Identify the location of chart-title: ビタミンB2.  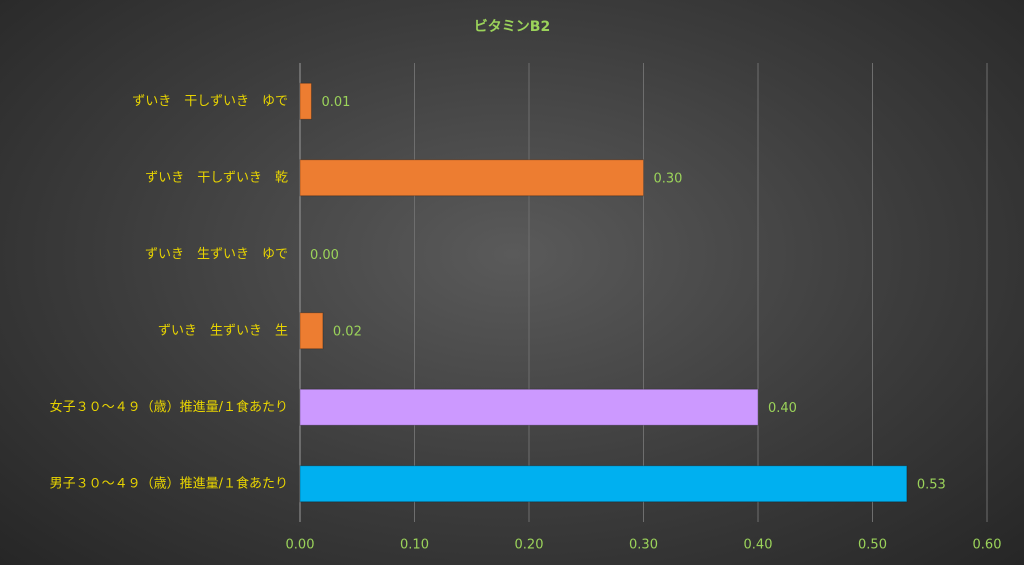
(512, 27).